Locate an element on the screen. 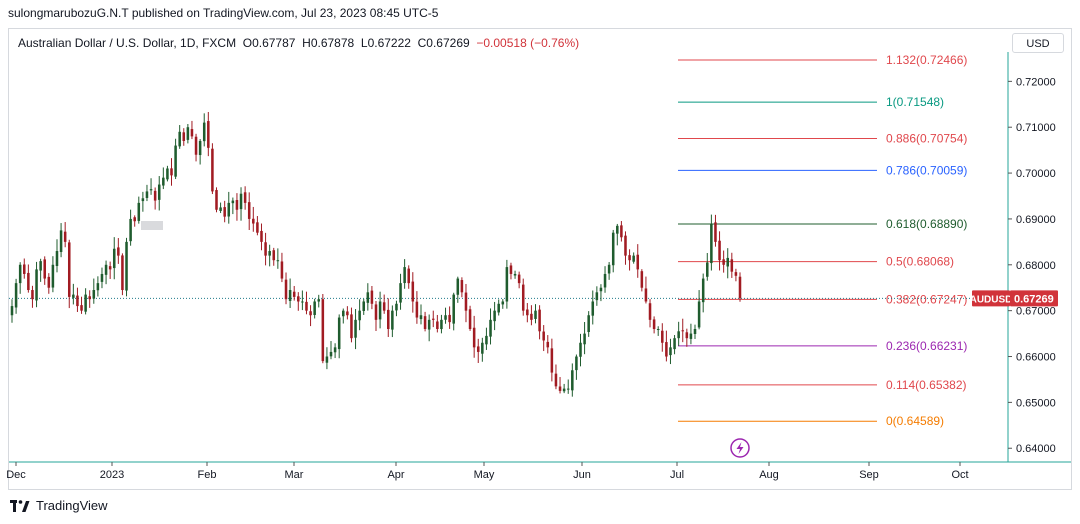  change-value: −0.00518 (−0.76%) is located at coordinates (528, 43).